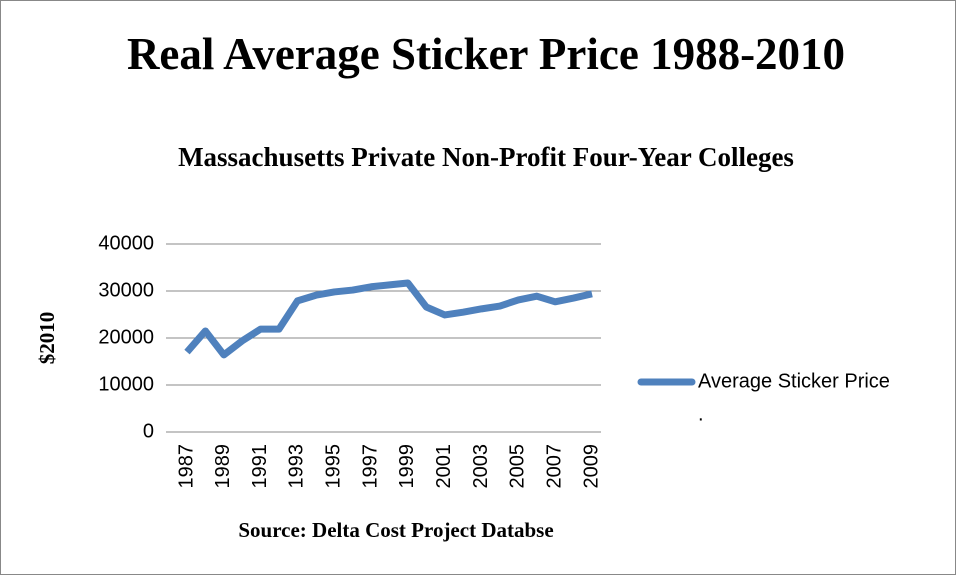 Image resolution: width=956 pixels, height=575 pixels. Describe the element at coordinates (186, 466) in the screenshot. I see `x-tick-label: 1987` at that location.